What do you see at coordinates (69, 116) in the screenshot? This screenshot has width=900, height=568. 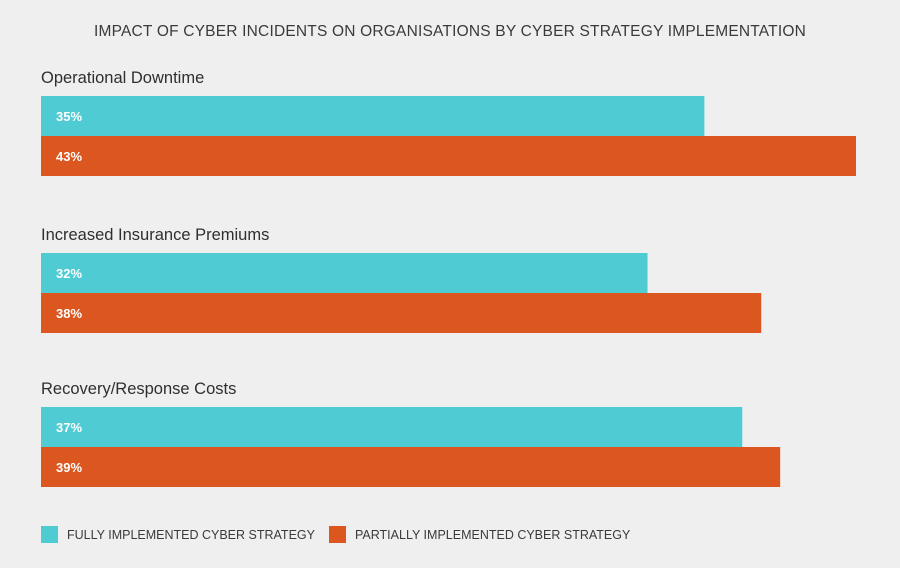 I see `bar-value-label-operational-downtime-fully: 35%` at bounding box center [69, 116].